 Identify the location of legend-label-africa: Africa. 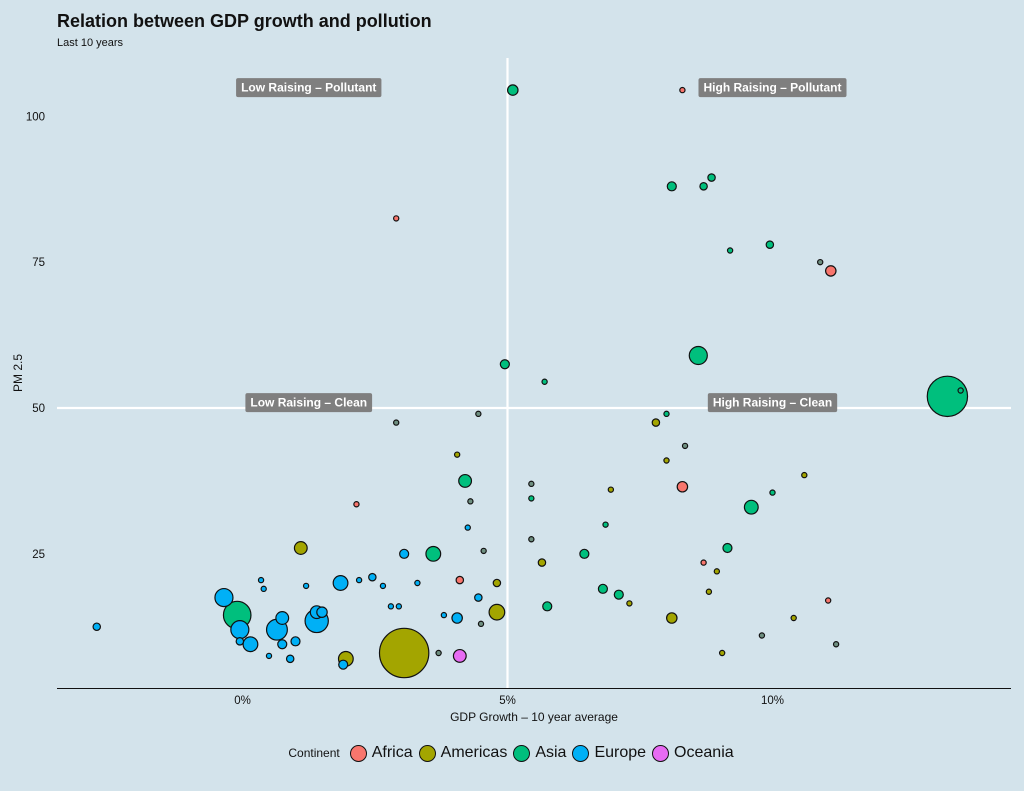
(392, 752).